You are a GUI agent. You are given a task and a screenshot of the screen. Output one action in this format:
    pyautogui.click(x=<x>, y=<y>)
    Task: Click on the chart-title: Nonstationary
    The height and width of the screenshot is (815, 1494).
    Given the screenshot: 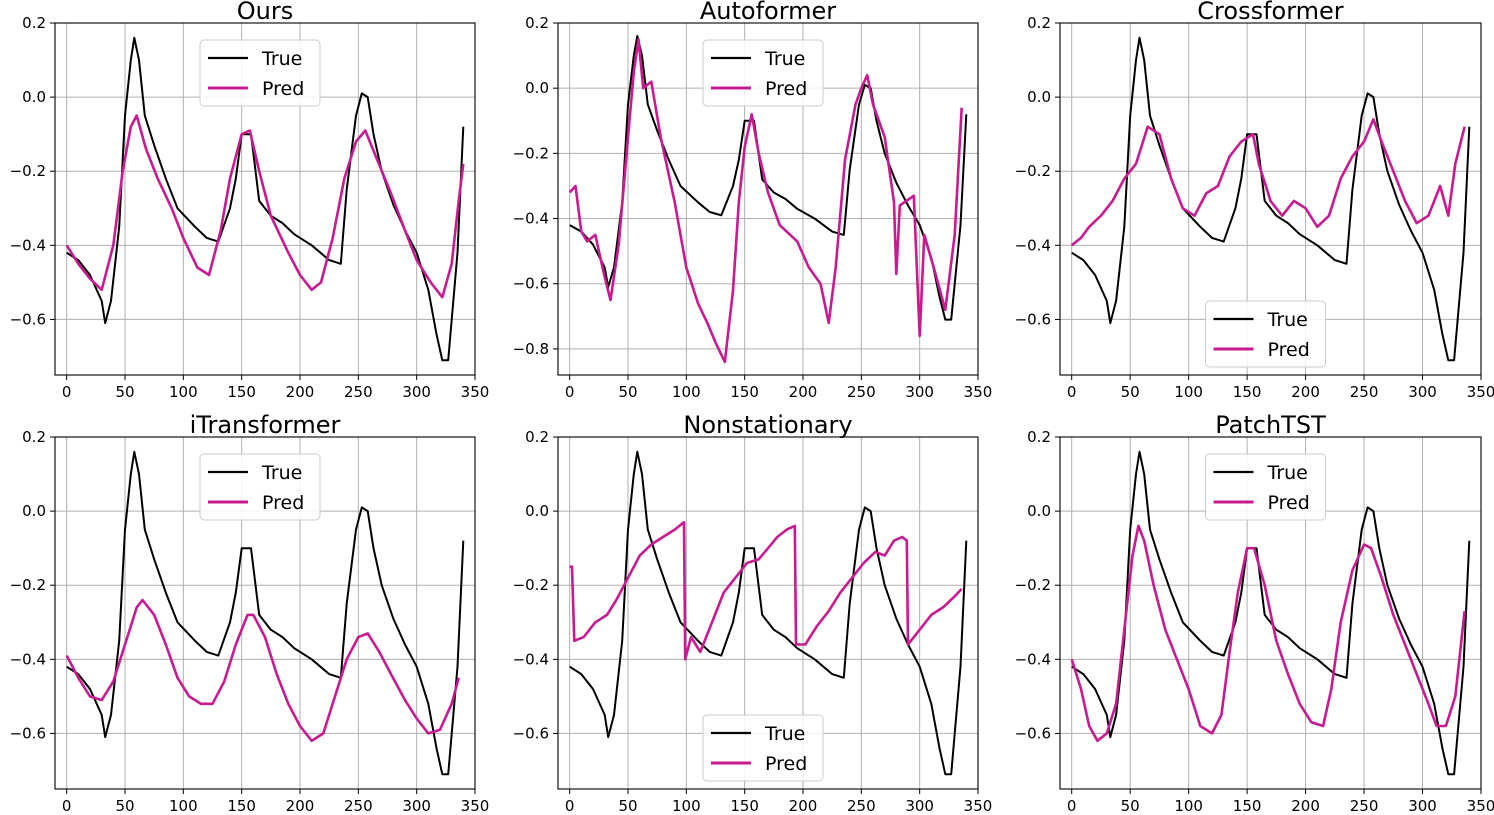 What is the action you would take?
    pyautogui.click(x=767, y=425)
    